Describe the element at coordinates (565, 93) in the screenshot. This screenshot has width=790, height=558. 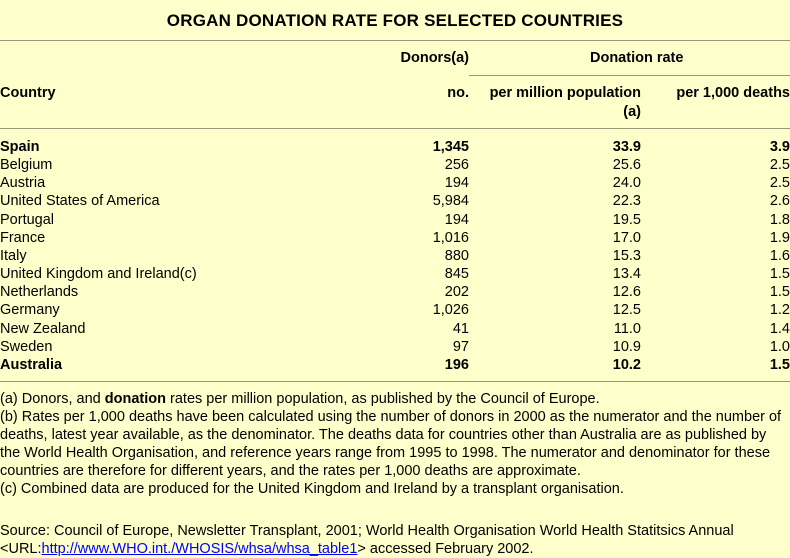
I see `header-per-million: per million population` at that location.